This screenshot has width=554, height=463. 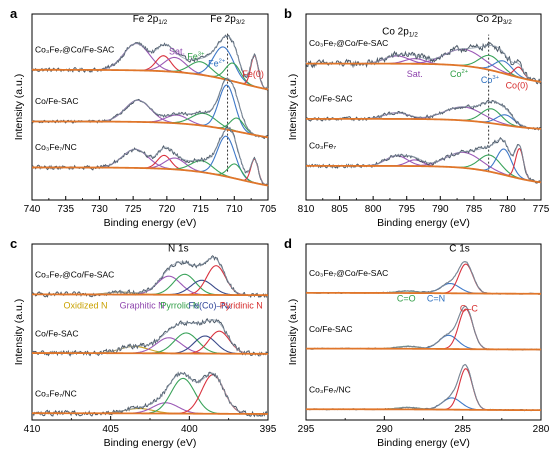 I want to click on x-tick-label: 400, so click(x=189, y=429).